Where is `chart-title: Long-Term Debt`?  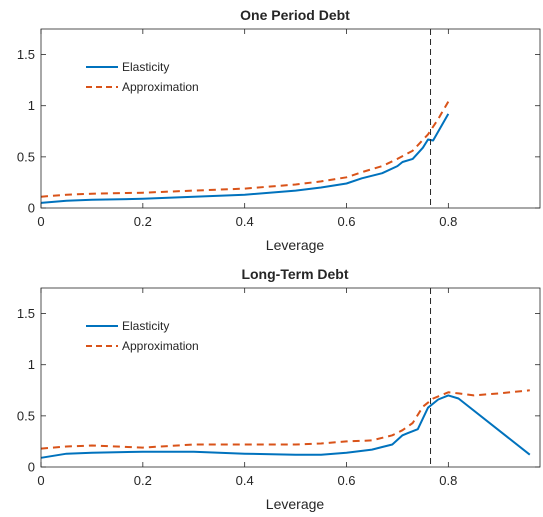 chart-title: Long-Term Debt is located at coordinates (294, 274).